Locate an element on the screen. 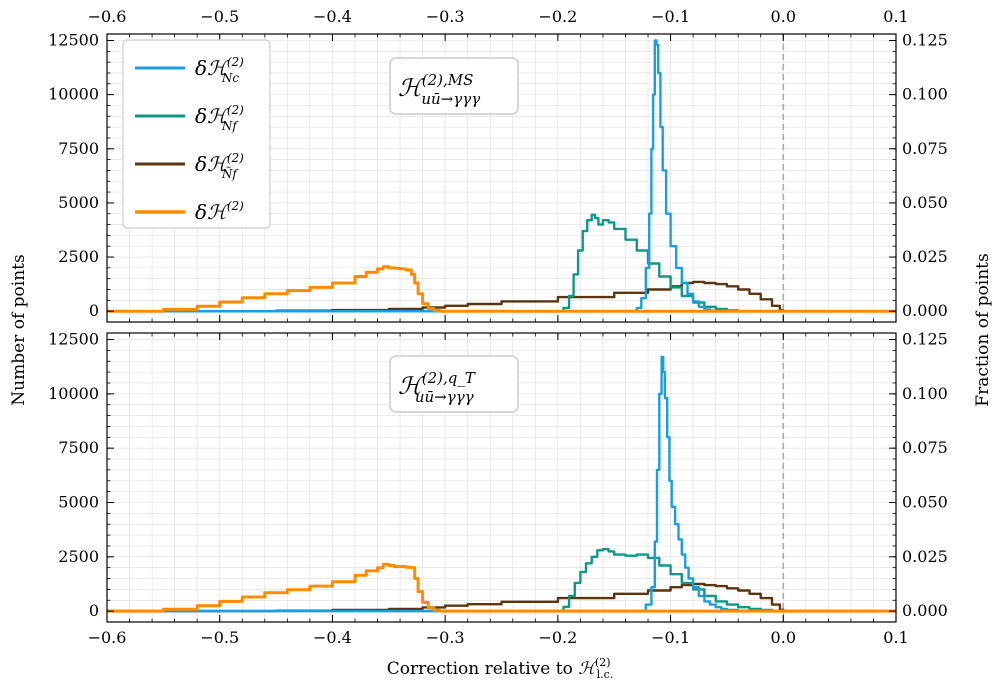 This screenshot has height=690, width=1001. x-tick-label: −0.4 is located at coordinates (332, 637).